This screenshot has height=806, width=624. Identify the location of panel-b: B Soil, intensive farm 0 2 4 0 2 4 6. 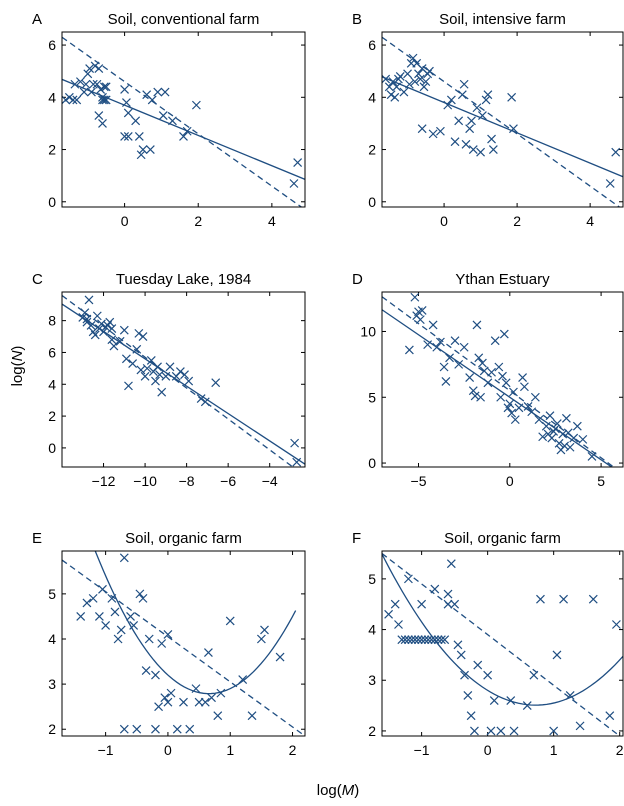
(488, 120).